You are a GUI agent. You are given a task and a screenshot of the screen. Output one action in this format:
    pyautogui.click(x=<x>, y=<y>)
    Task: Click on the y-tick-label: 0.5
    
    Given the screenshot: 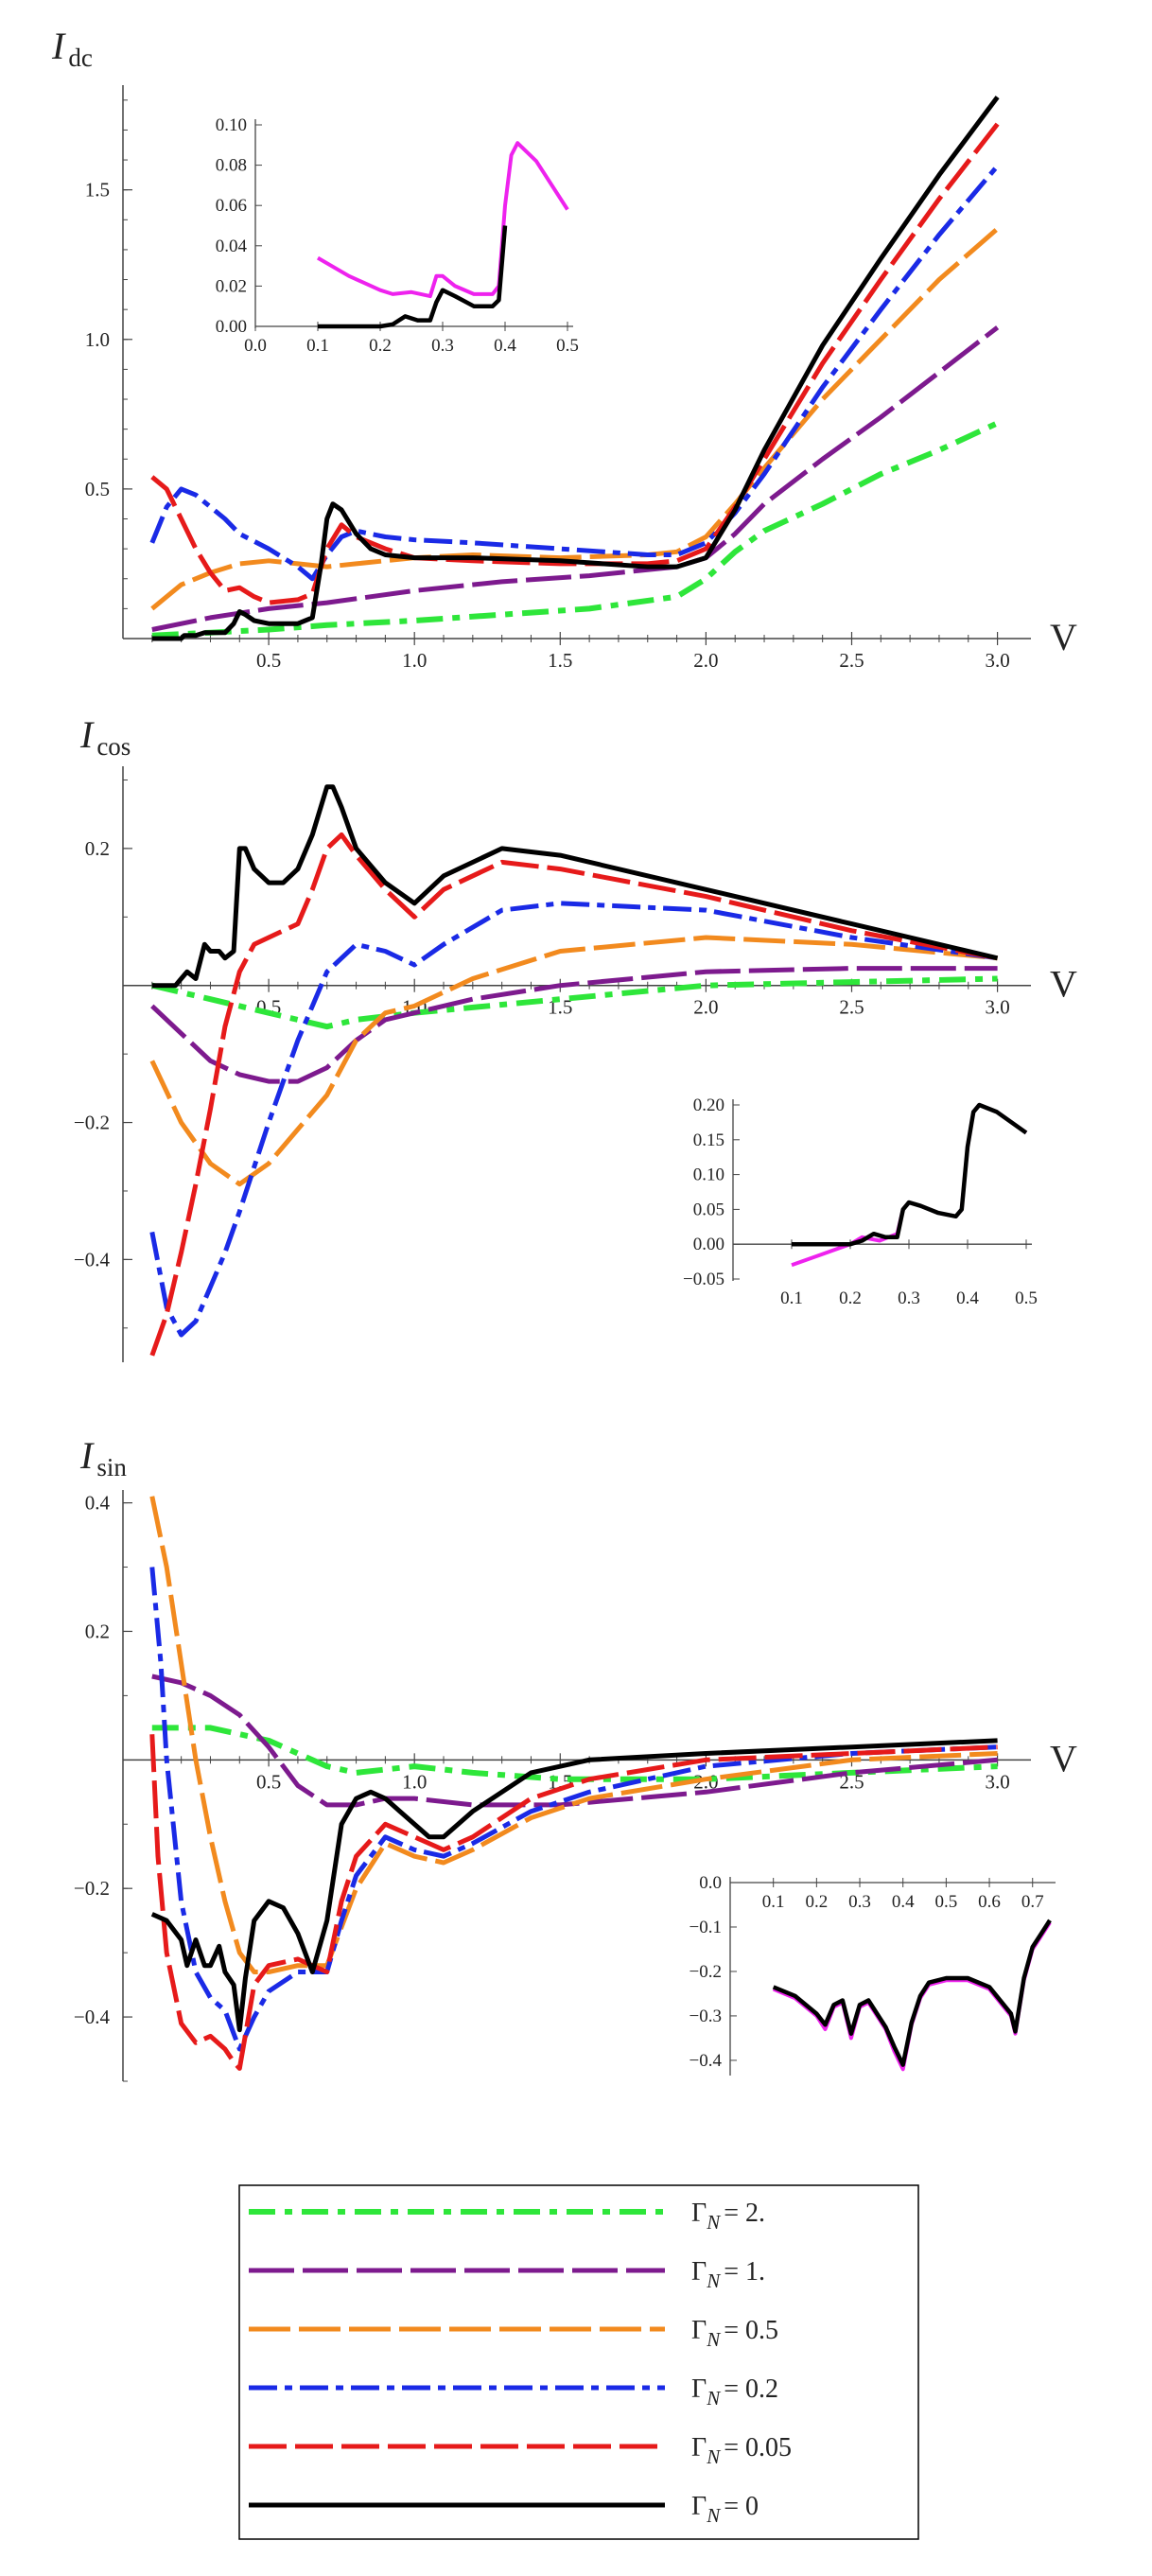 What is the action you would take?
    pyautogui.click(x=98, y=489)
    